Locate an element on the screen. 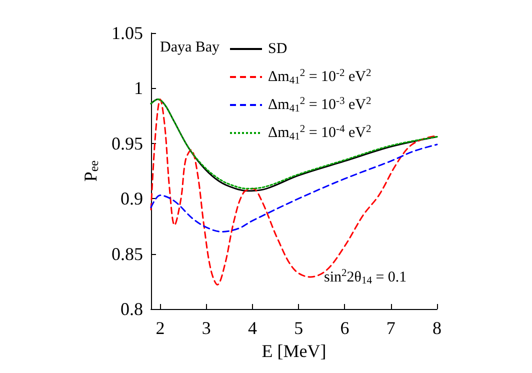 The height and width of the screenshot is (373, 532). x-tick-label: 3 is located at coordinates (206, 328).